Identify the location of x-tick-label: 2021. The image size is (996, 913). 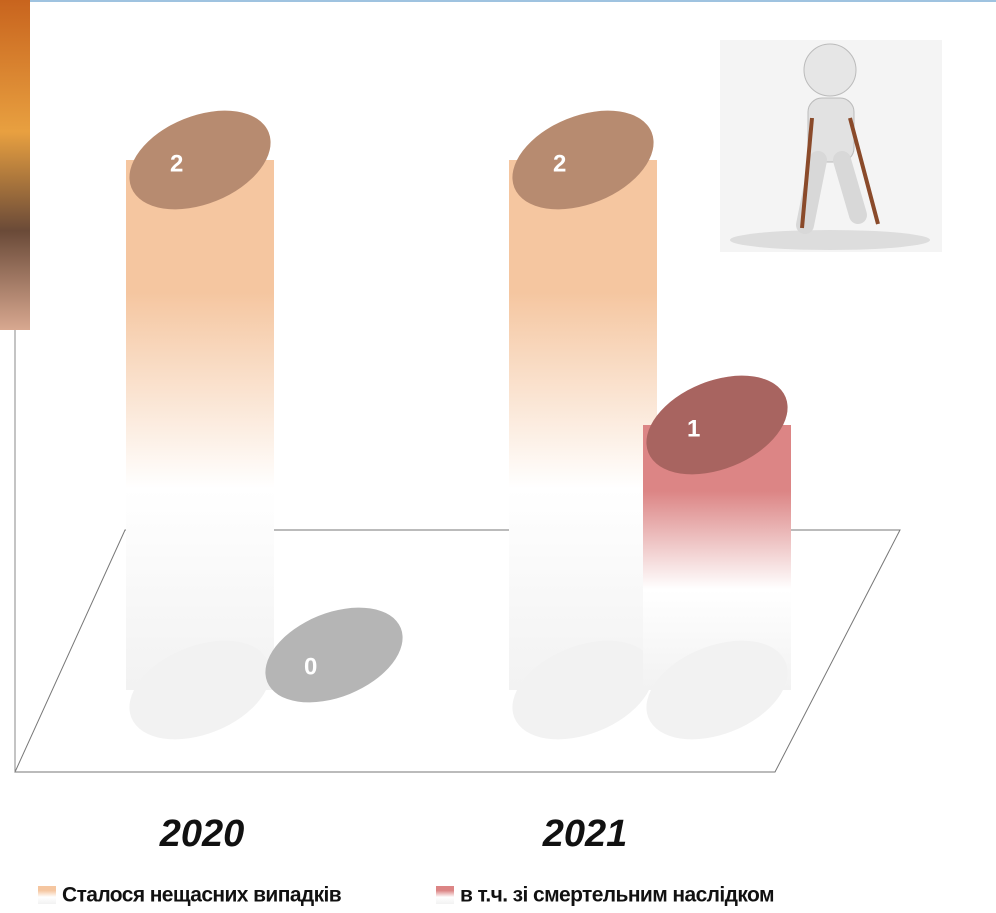
(585, 834).